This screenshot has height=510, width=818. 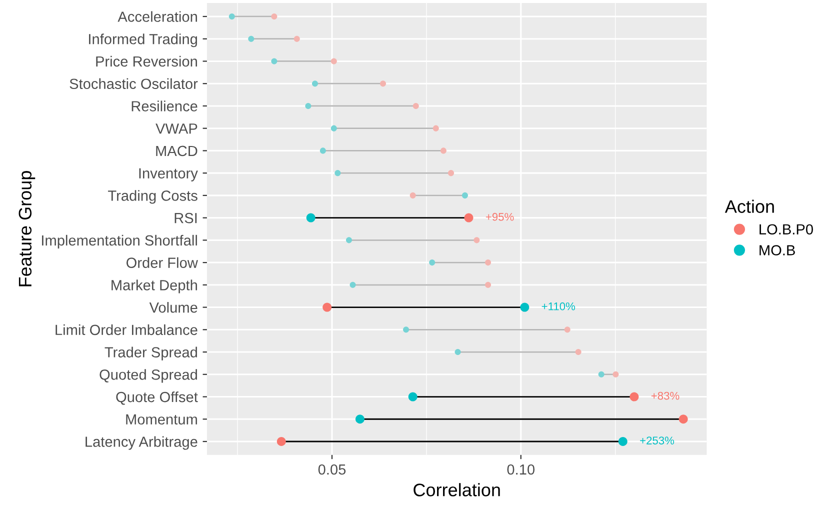 What do you see at coordinates (127, 330) in the screenshot?
I see `y-tick-label: Limit Order Imbalance` at bounding box center [127, 330].